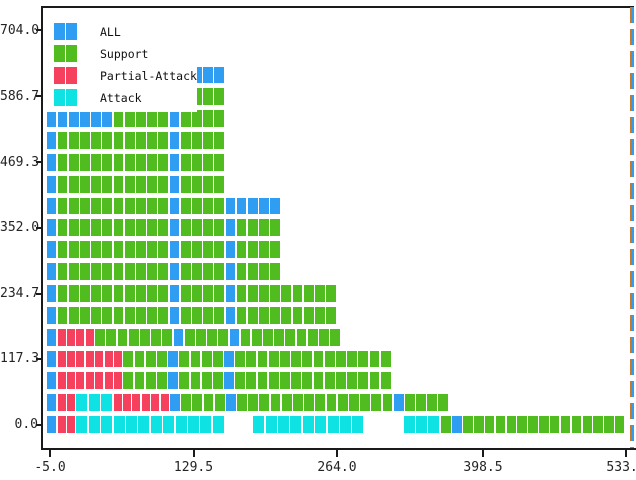 The image size is (636, 480). What do you see at coordinates (20, 358) in the screenshot?
I see `y-tick-label: 117.3` at bounding box center [20, 358].